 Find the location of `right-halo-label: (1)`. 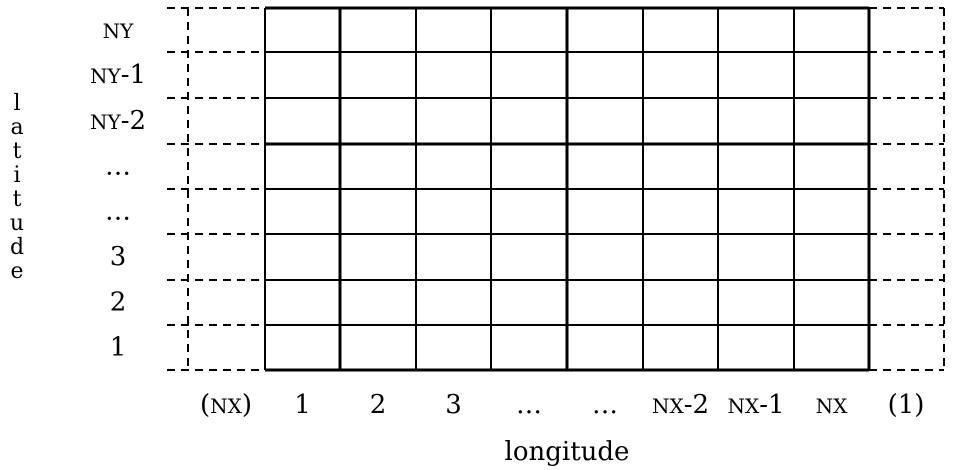

right-halo-label: (1) is located at coordinates (906, 405).